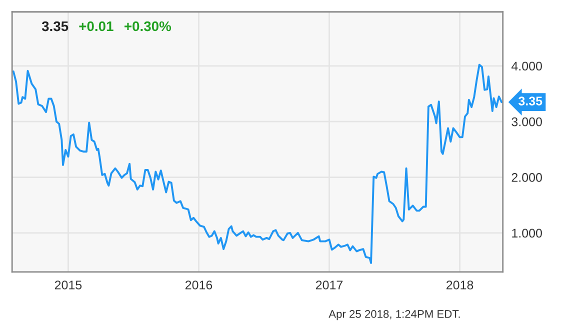  Describe the element at coordinates (394, 315) in the screenshot. I see `text: Apr 25 2018, 1:24PM EDT.` at that location.